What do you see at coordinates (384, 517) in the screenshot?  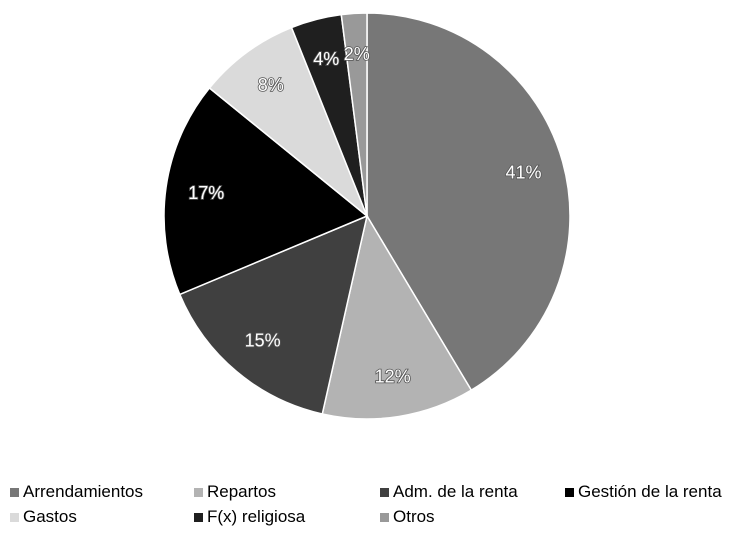 I see `legend-swatch-otros` at bounding box center [384, 517].